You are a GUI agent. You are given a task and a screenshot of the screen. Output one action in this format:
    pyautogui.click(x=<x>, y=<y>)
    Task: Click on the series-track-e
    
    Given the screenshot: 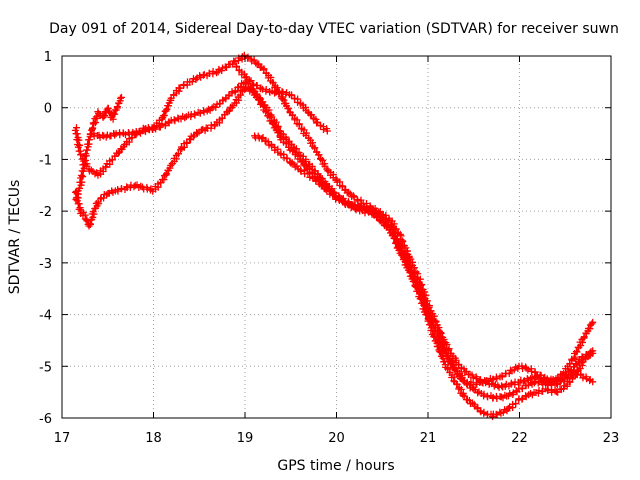 What is the action you would take?
    pyautogui.click(x=281, y=98)
    